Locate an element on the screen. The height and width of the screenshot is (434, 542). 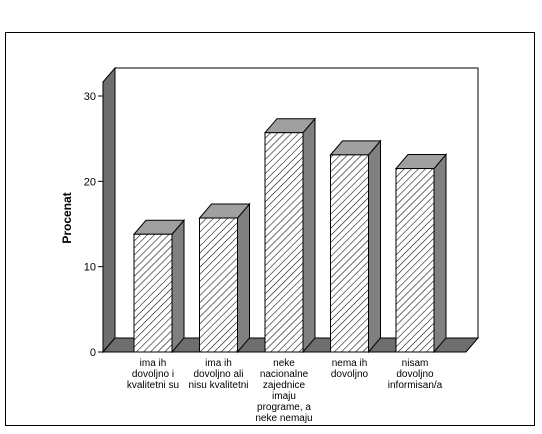
x-tick-label: nema ih dovoljno is located at coordinates (350, 369).